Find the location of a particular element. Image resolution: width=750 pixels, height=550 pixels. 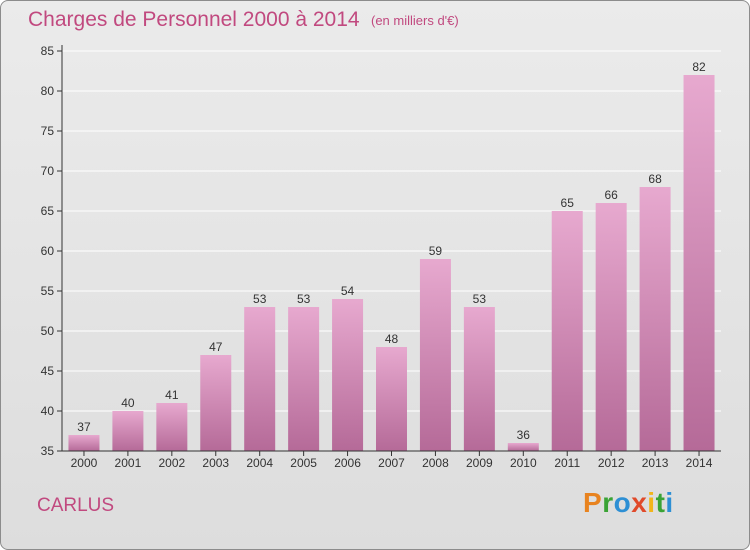

bar-2006 is located at coordinates (348, 375).